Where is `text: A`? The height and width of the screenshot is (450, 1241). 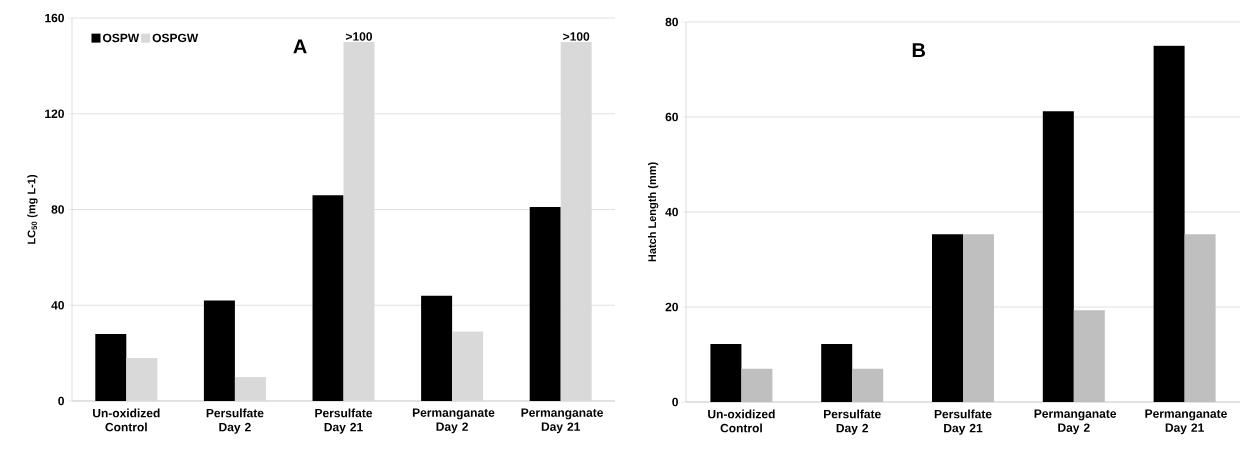 text: A is located at coordinates (300, 46).